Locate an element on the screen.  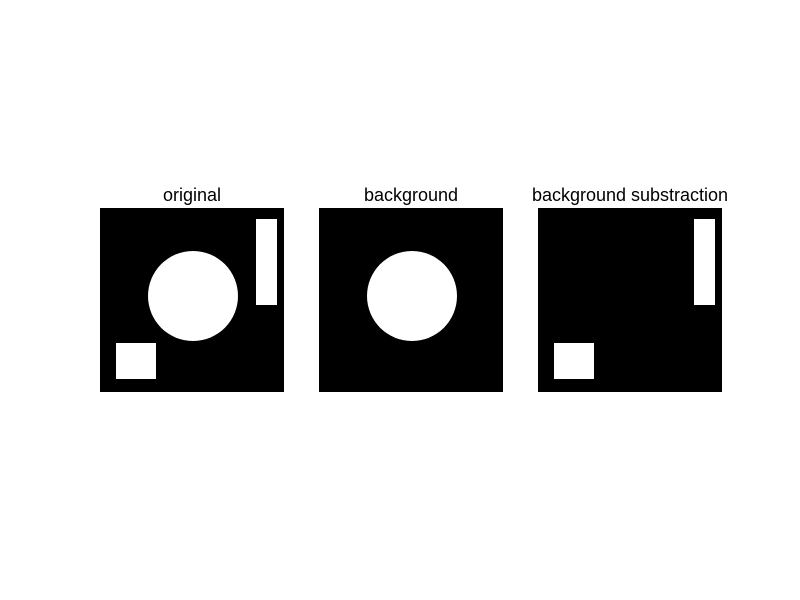
image-original is located at coordinates (192, 300).